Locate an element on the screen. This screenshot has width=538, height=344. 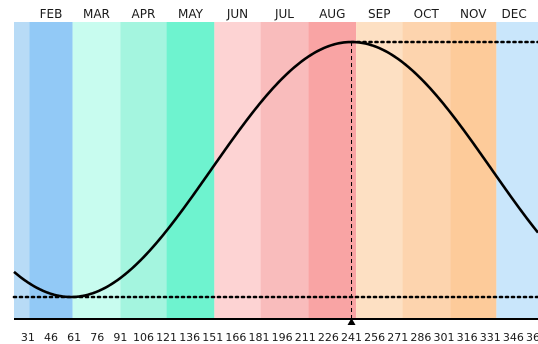
band-jan is located at coordinates (22, 170).